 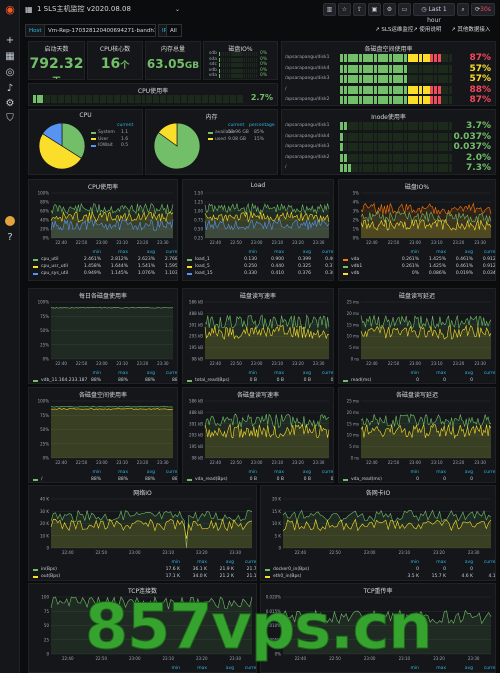 I want to click on pie-slice, so click(x=60, y=151).